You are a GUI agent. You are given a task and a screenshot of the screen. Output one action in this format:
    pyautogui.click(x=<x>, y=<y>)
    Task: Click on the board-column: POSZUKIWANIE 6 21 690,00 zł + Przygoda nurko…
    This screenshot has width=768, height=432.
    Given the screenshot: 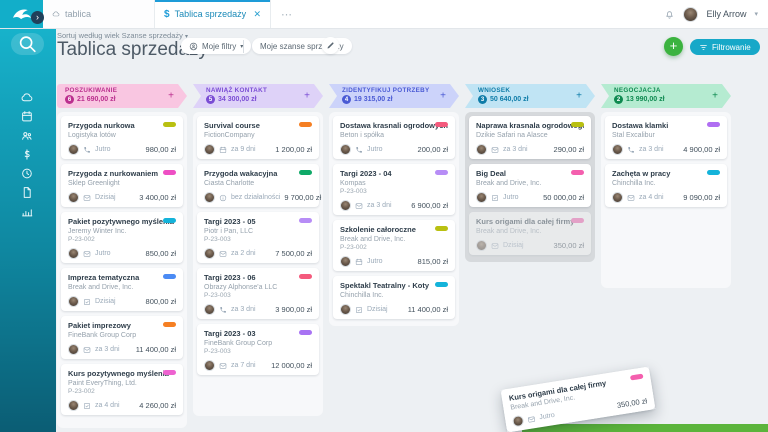 What is the action you would take?
    pyautogui.click(x=122, y=256)
    